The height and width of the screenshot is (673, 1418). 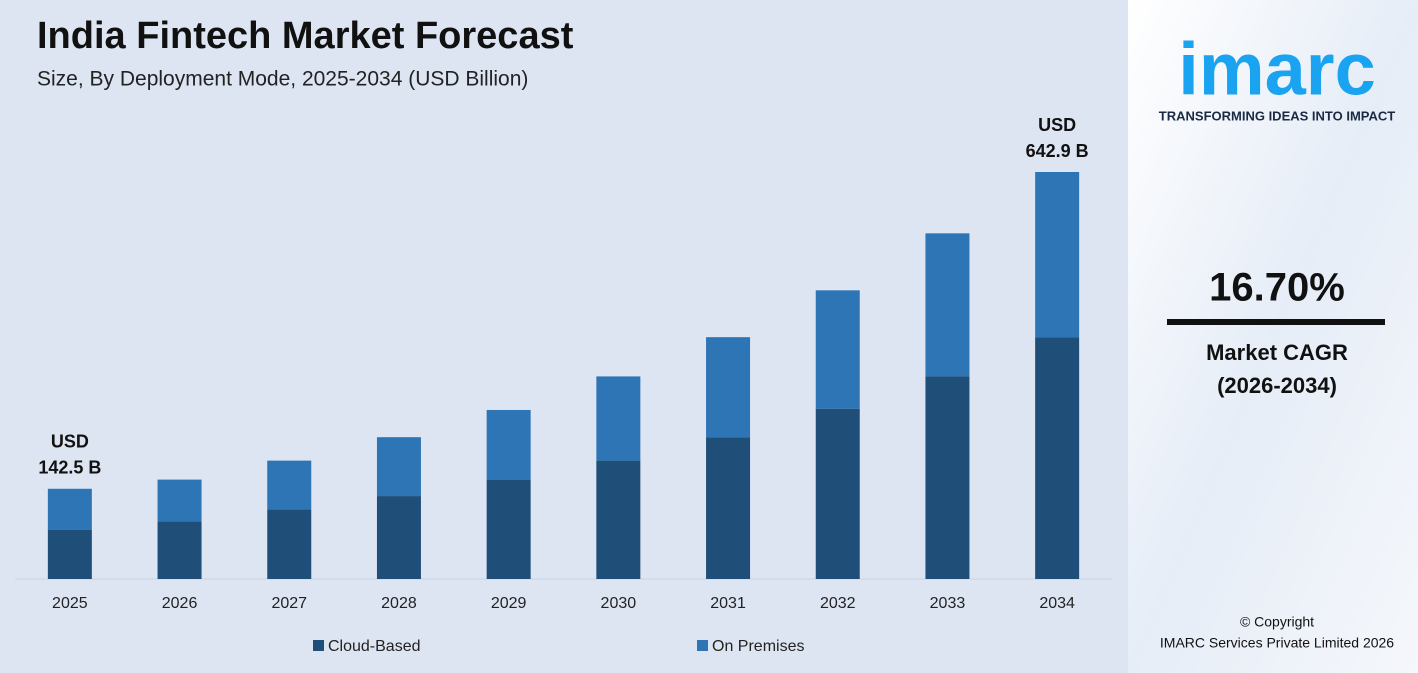 What do you see at coordinates (289, 603) in the screenshot?
I see `x-tick-label: 2027` at bounding box center [289, 603].